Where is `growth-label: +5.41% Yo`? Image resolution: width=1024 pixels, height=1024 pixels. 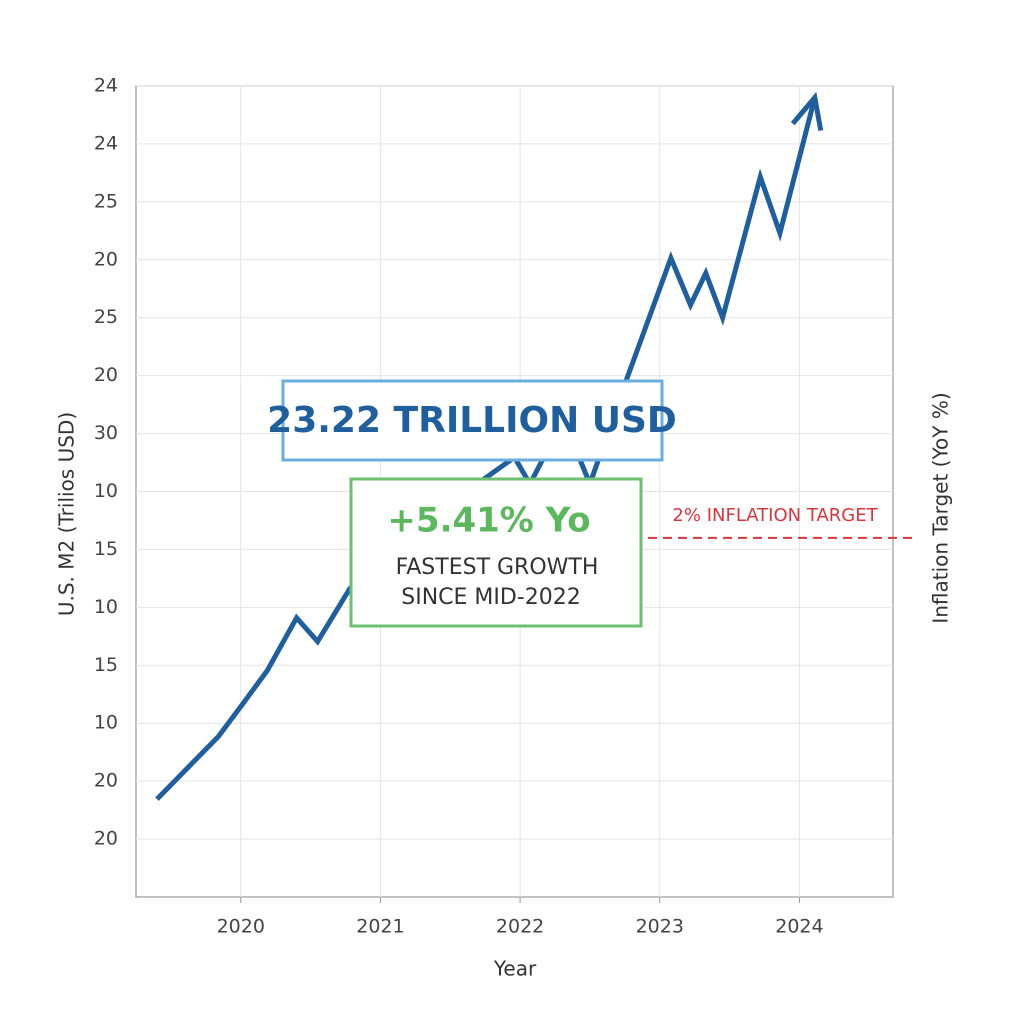
growth-label: +5.41% Yo is located at coordinates (488, 521).